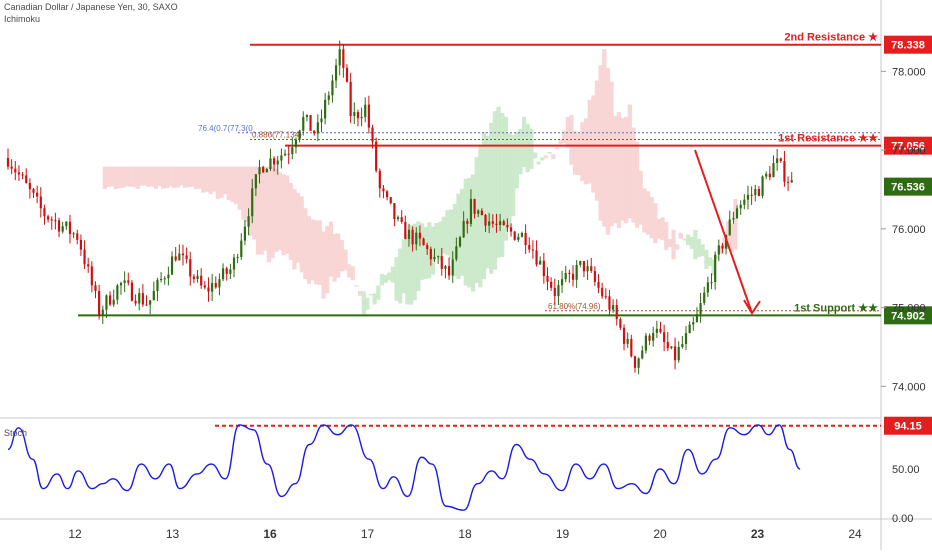 The width and height of the screenshot is (932, 555). What do you see at coordinates (723, 231) in the screenshot?
I see `forecast-arrow` at bounding box center [723, 231].